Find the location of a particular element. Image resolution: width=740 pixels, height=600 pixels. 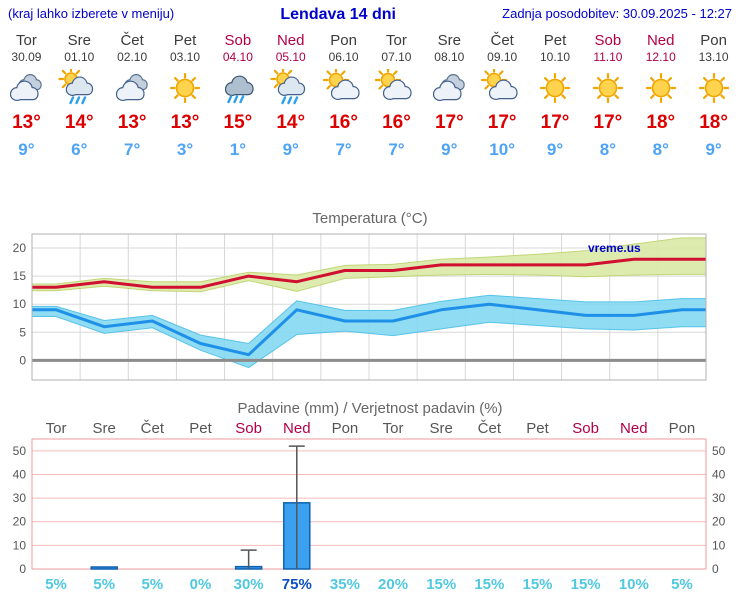

precip-day-label: Sre is located at coordinates (104, 428).